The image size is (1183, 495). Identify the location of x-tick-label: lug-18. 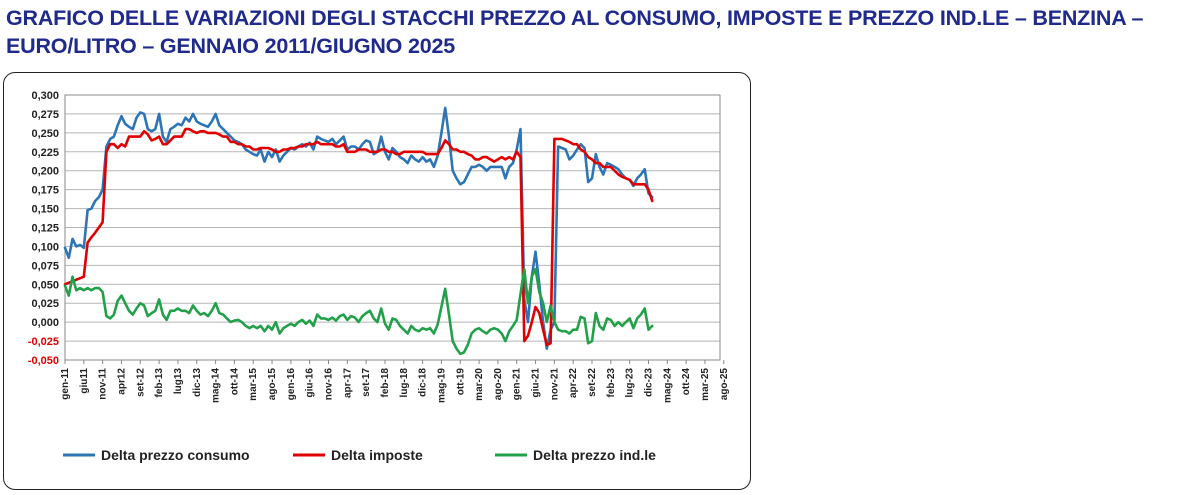
(404, 383).